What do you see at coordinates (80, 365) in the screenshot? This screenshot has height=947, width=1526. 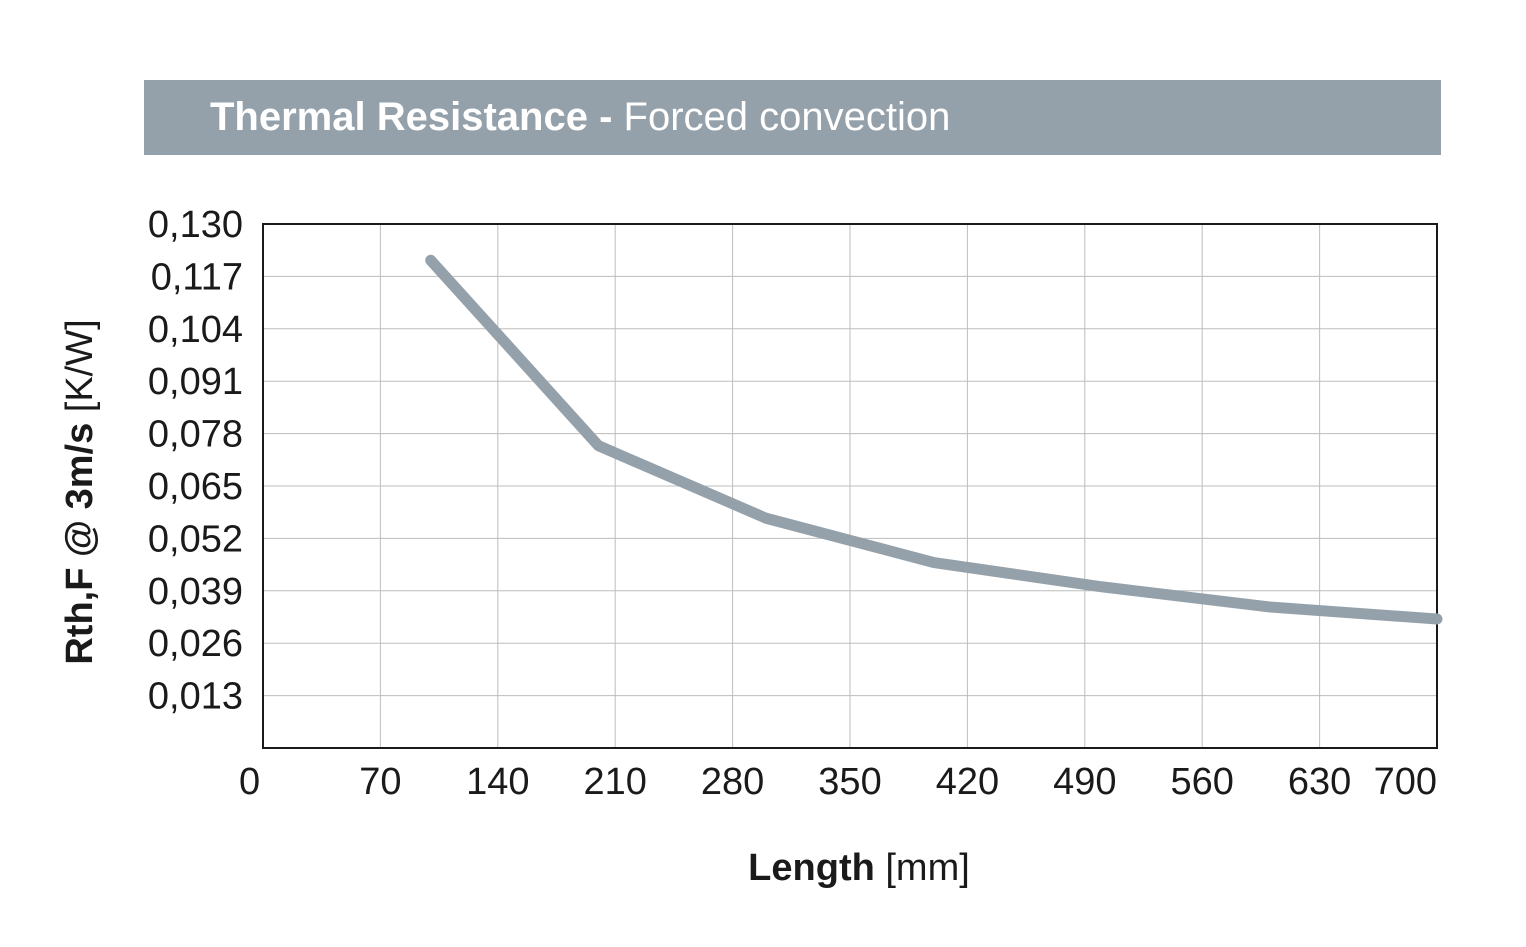 I see `y-axis-title-unit: [K/W]` at bounding box center [80, 365].